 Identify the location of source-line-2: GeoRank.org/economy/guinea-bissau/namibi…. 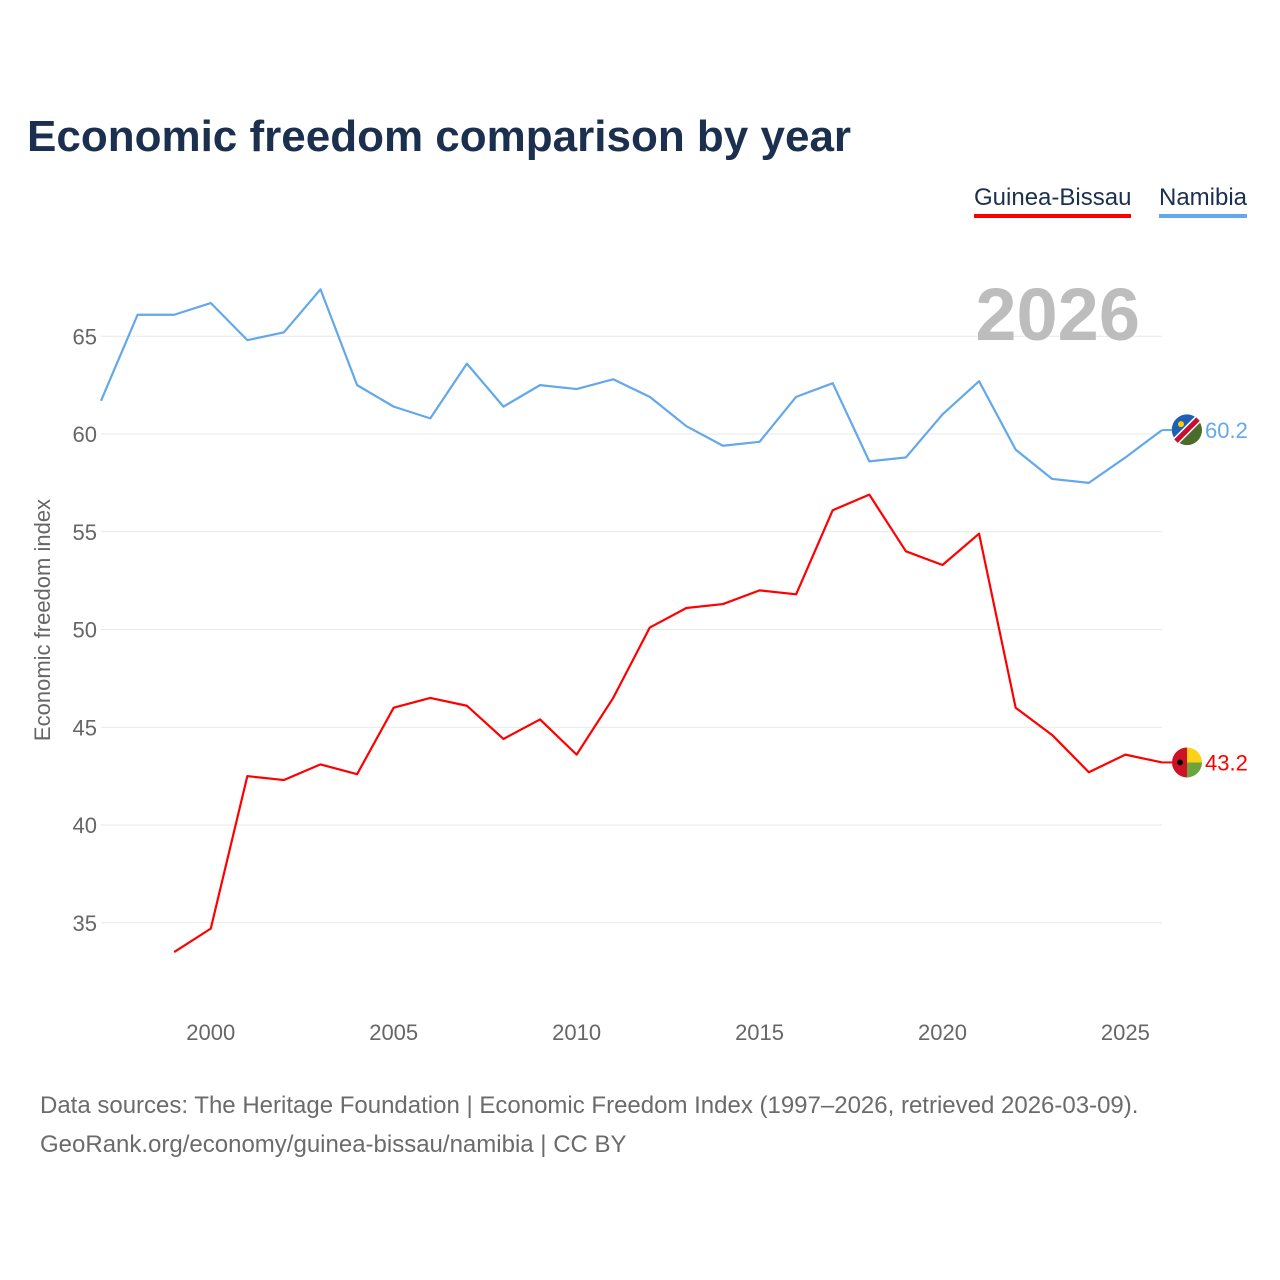
(333, 1144).